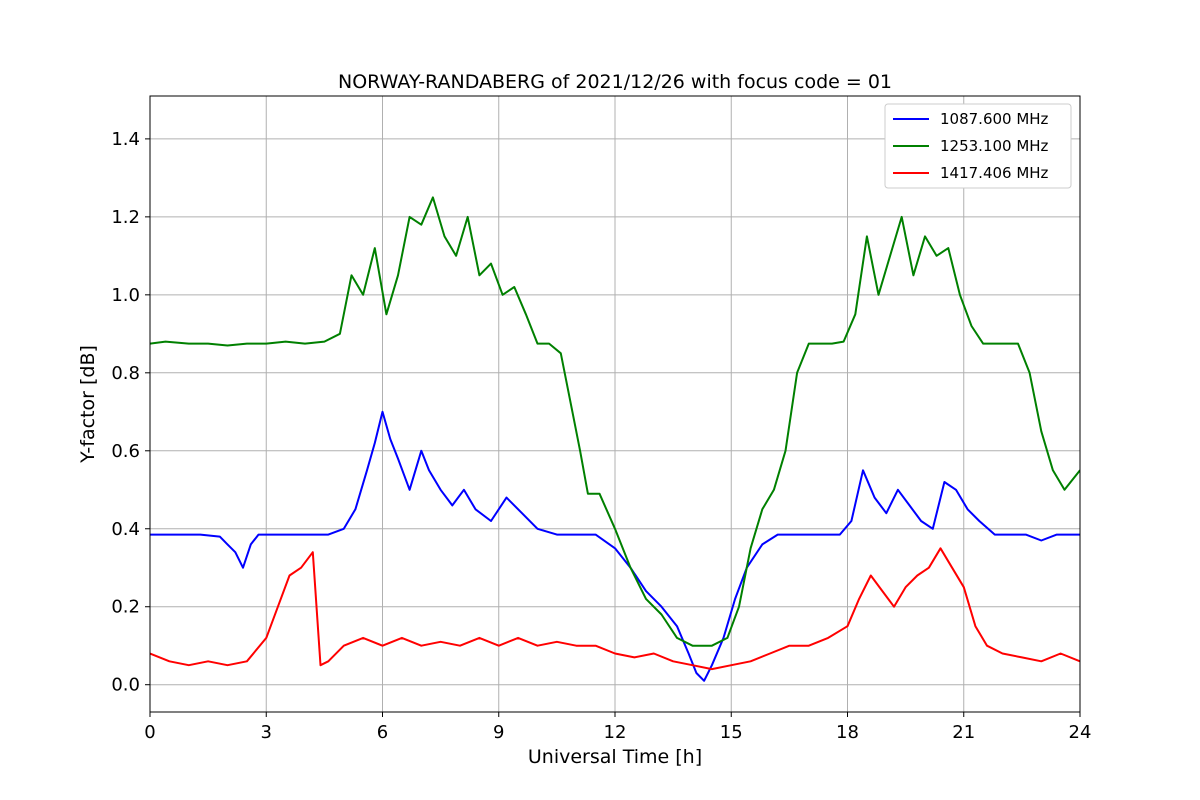  I want to click on y-tick-label: 0.8, so click(125, 373).